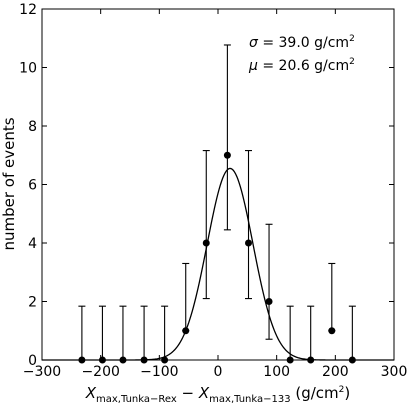  Describe the element at coordinates (28, 69) in the screenshot. I see `y-tick-label: 10` at that location.